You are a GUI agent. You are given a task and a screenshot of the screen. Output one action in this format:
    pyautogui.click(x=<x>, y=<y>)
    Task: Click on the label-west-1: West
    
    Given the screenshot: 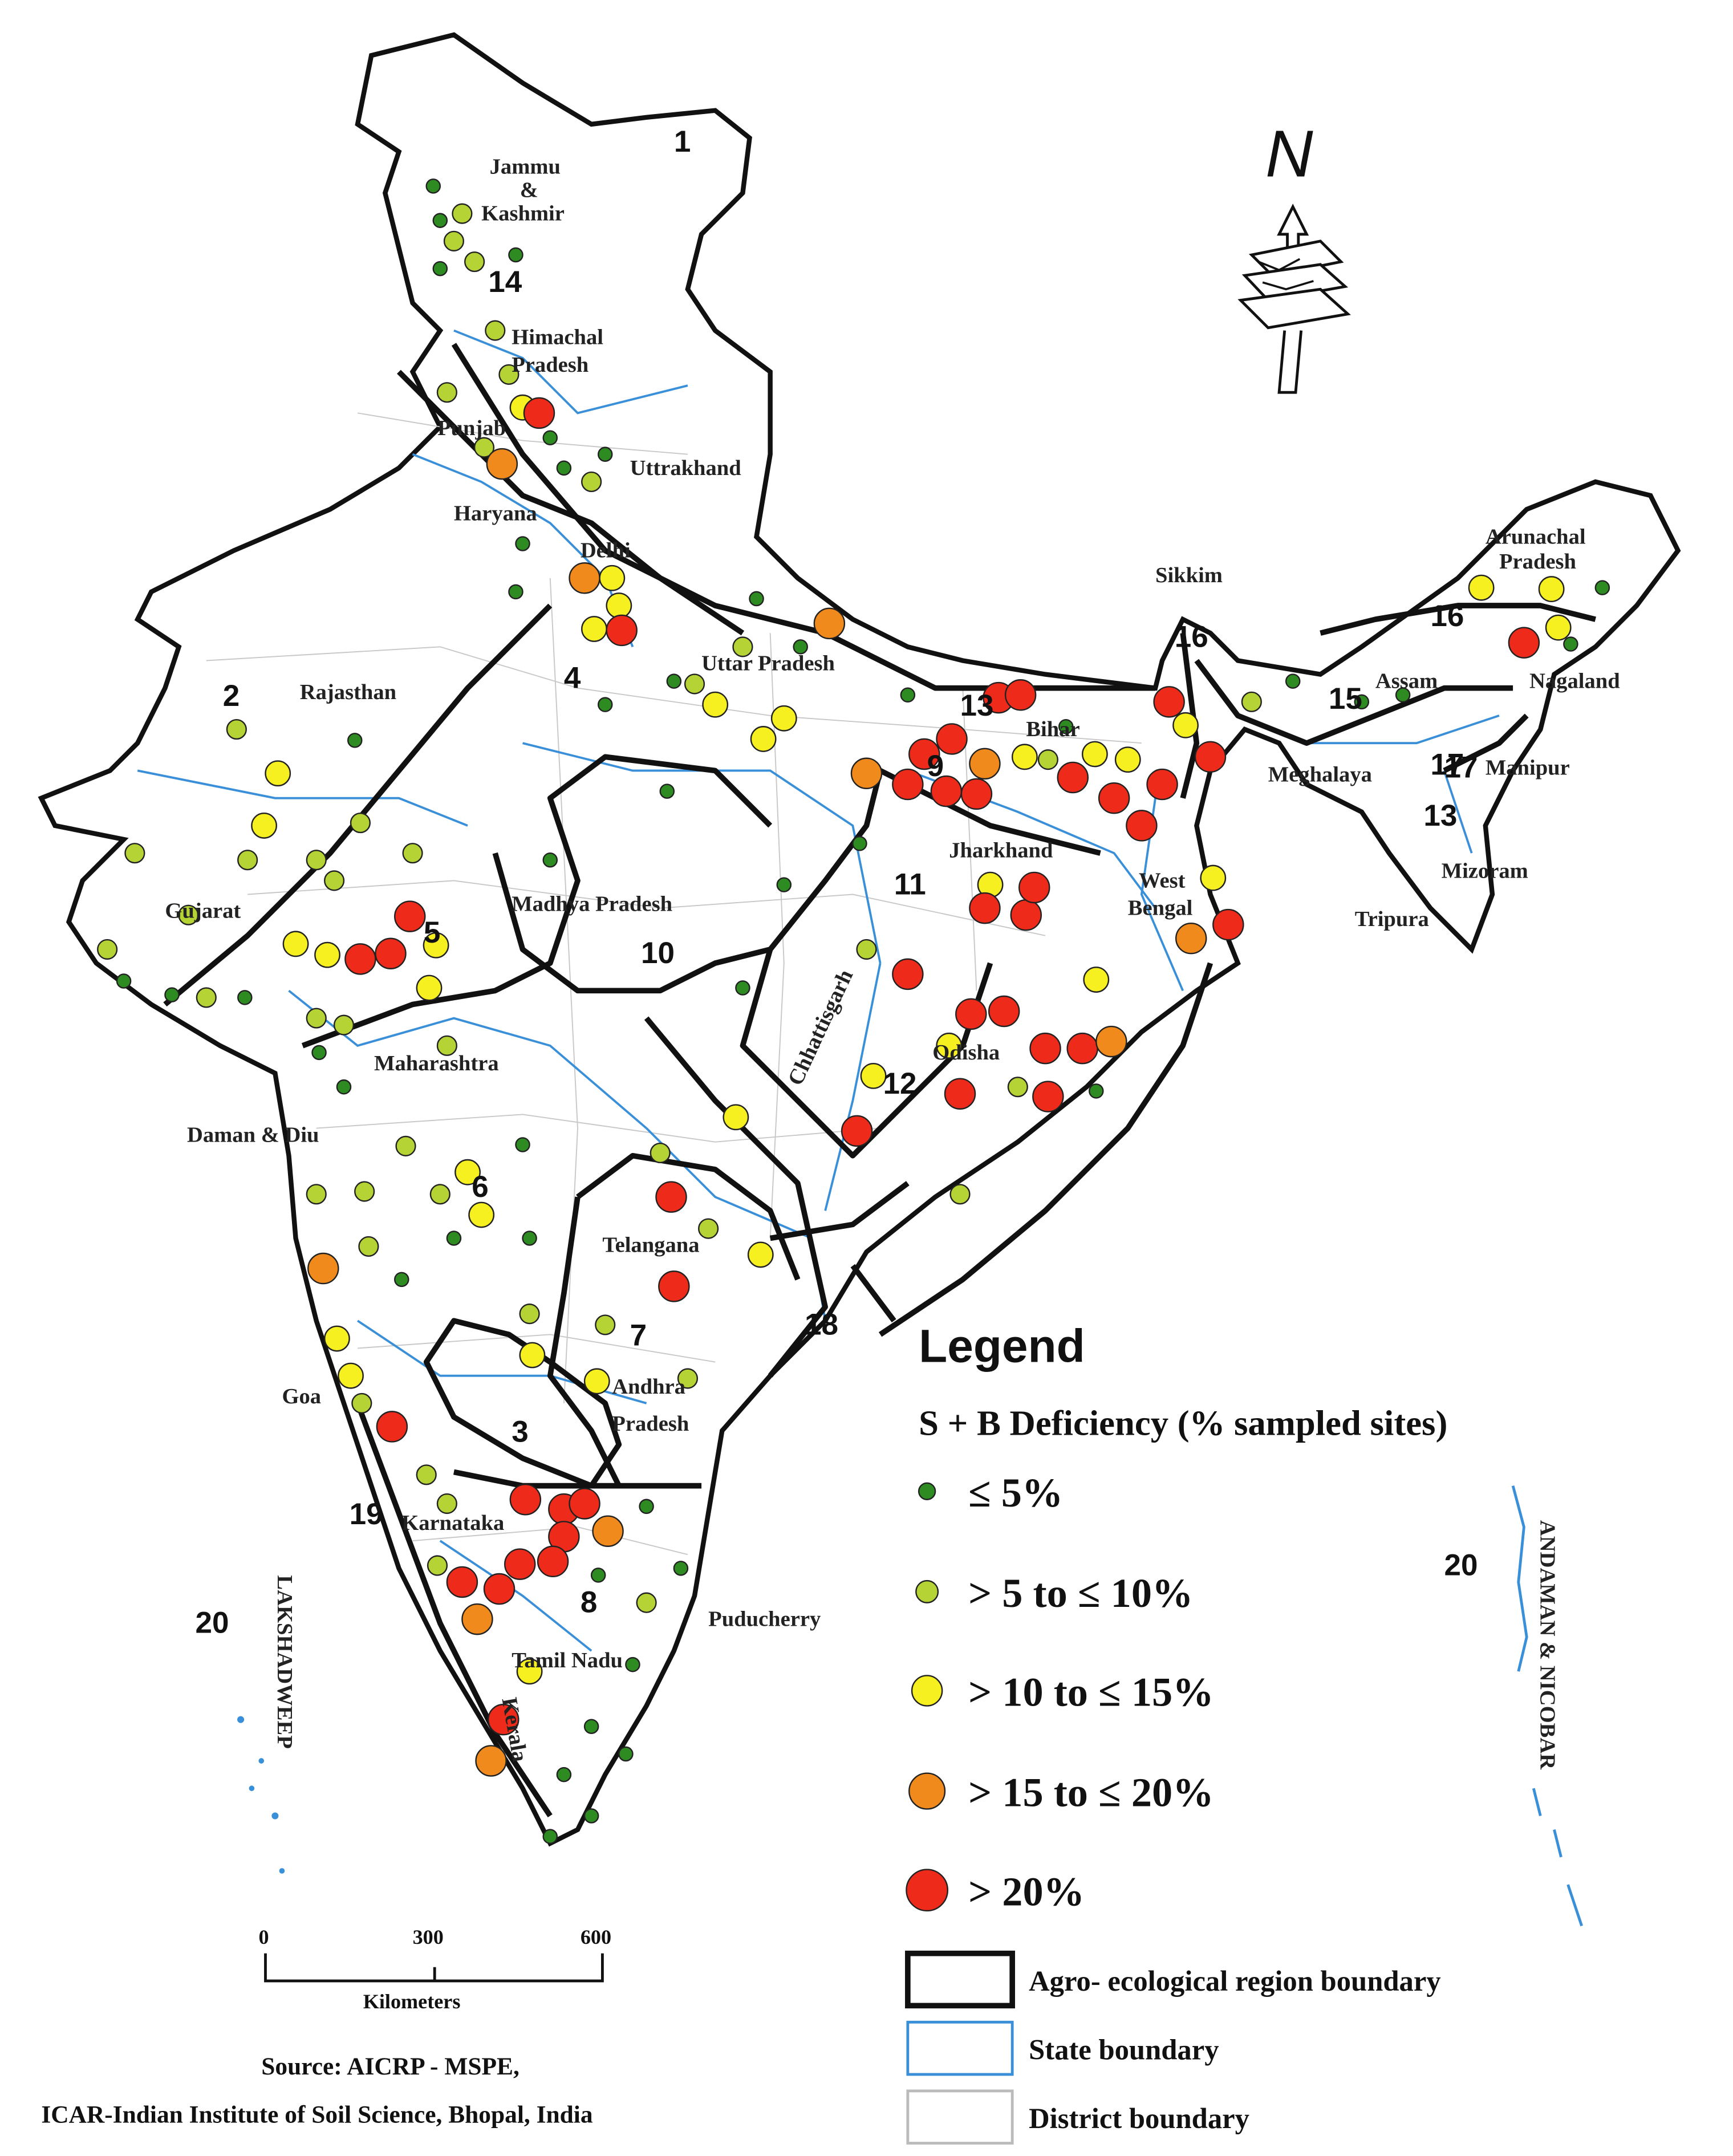 What is the action you would take?
    pyautogui.click(x=1162, y=880)
    